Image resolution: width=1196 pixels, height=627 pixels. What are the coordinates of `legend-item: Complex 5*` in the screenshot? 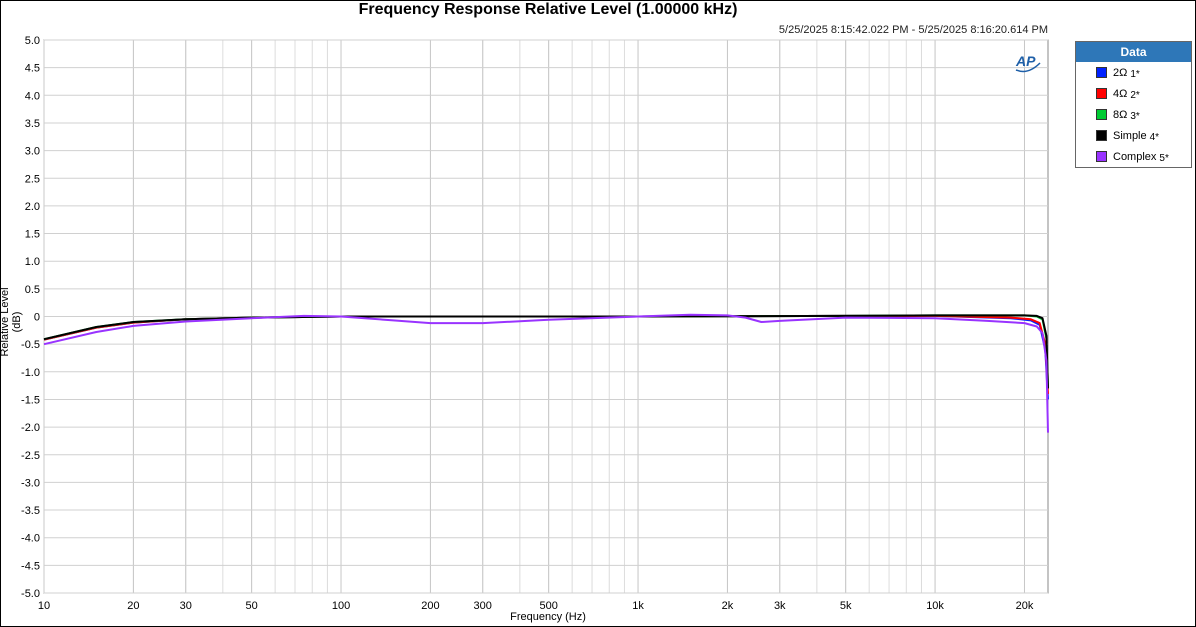 It's located at (1133, 156).